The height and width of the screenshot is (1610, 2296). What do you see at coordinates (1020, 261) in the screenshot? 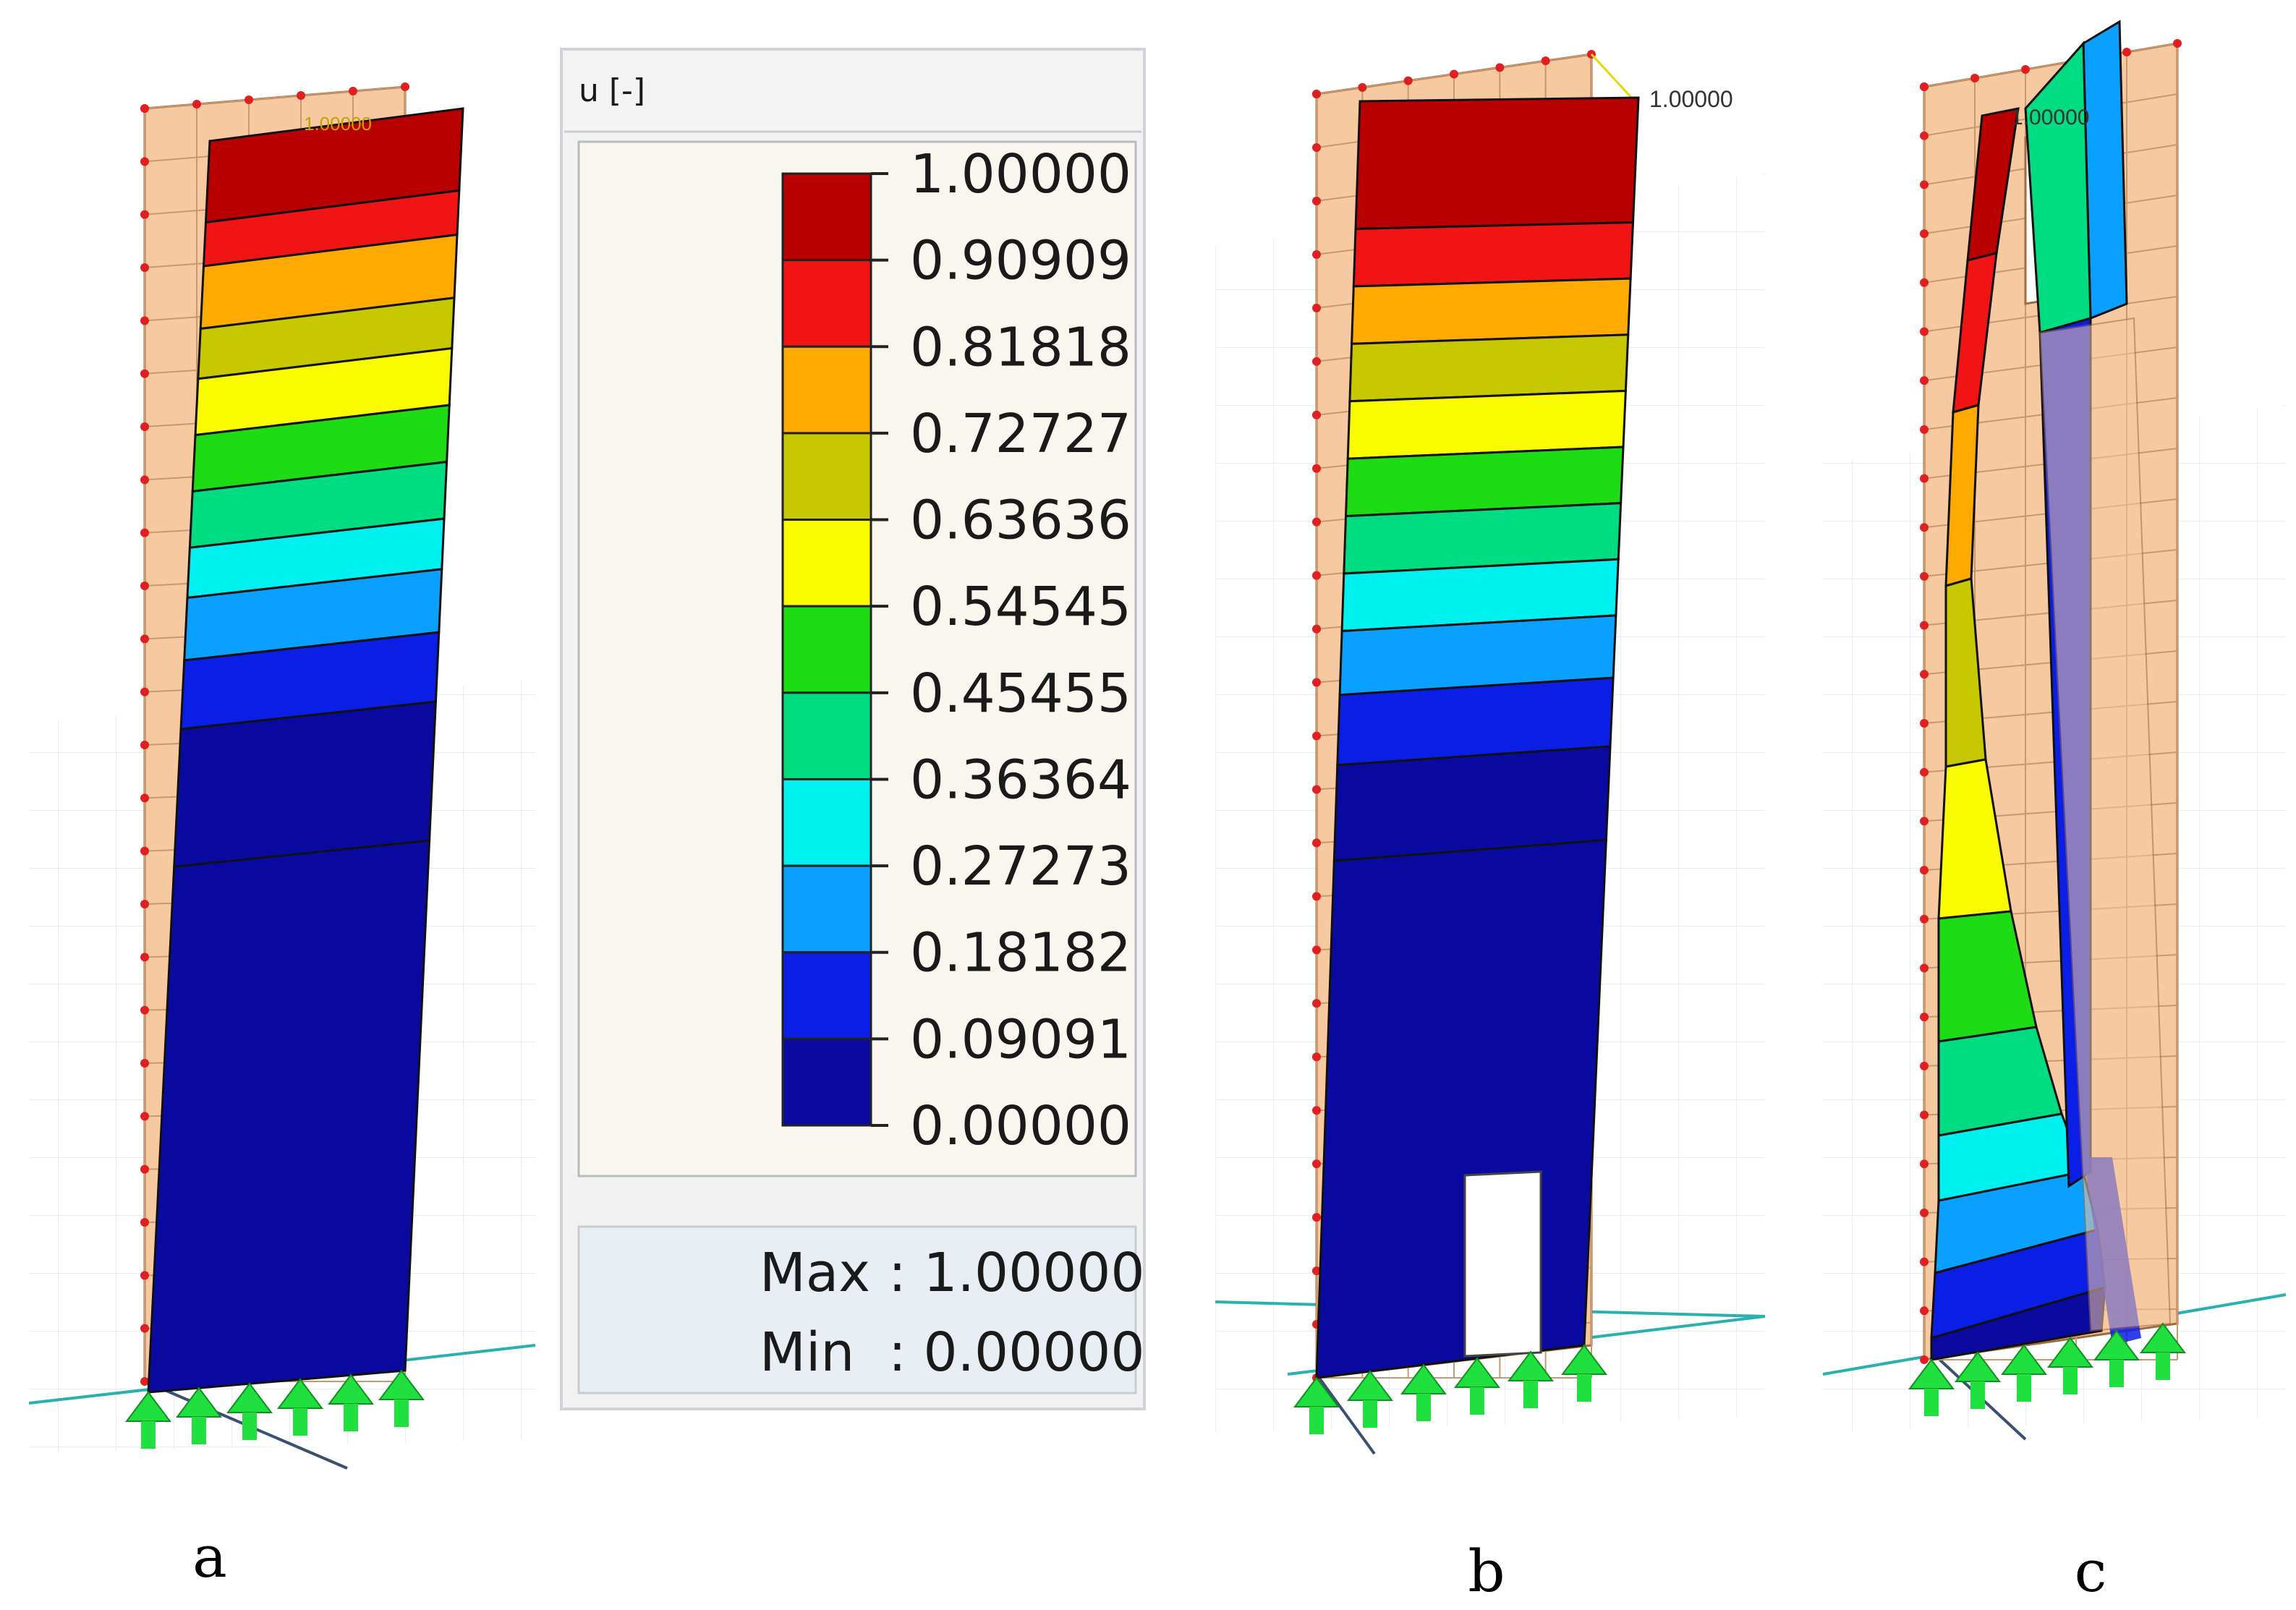
I see `legend-tick-label: 0.90909` at bounding box center [1020, 261].